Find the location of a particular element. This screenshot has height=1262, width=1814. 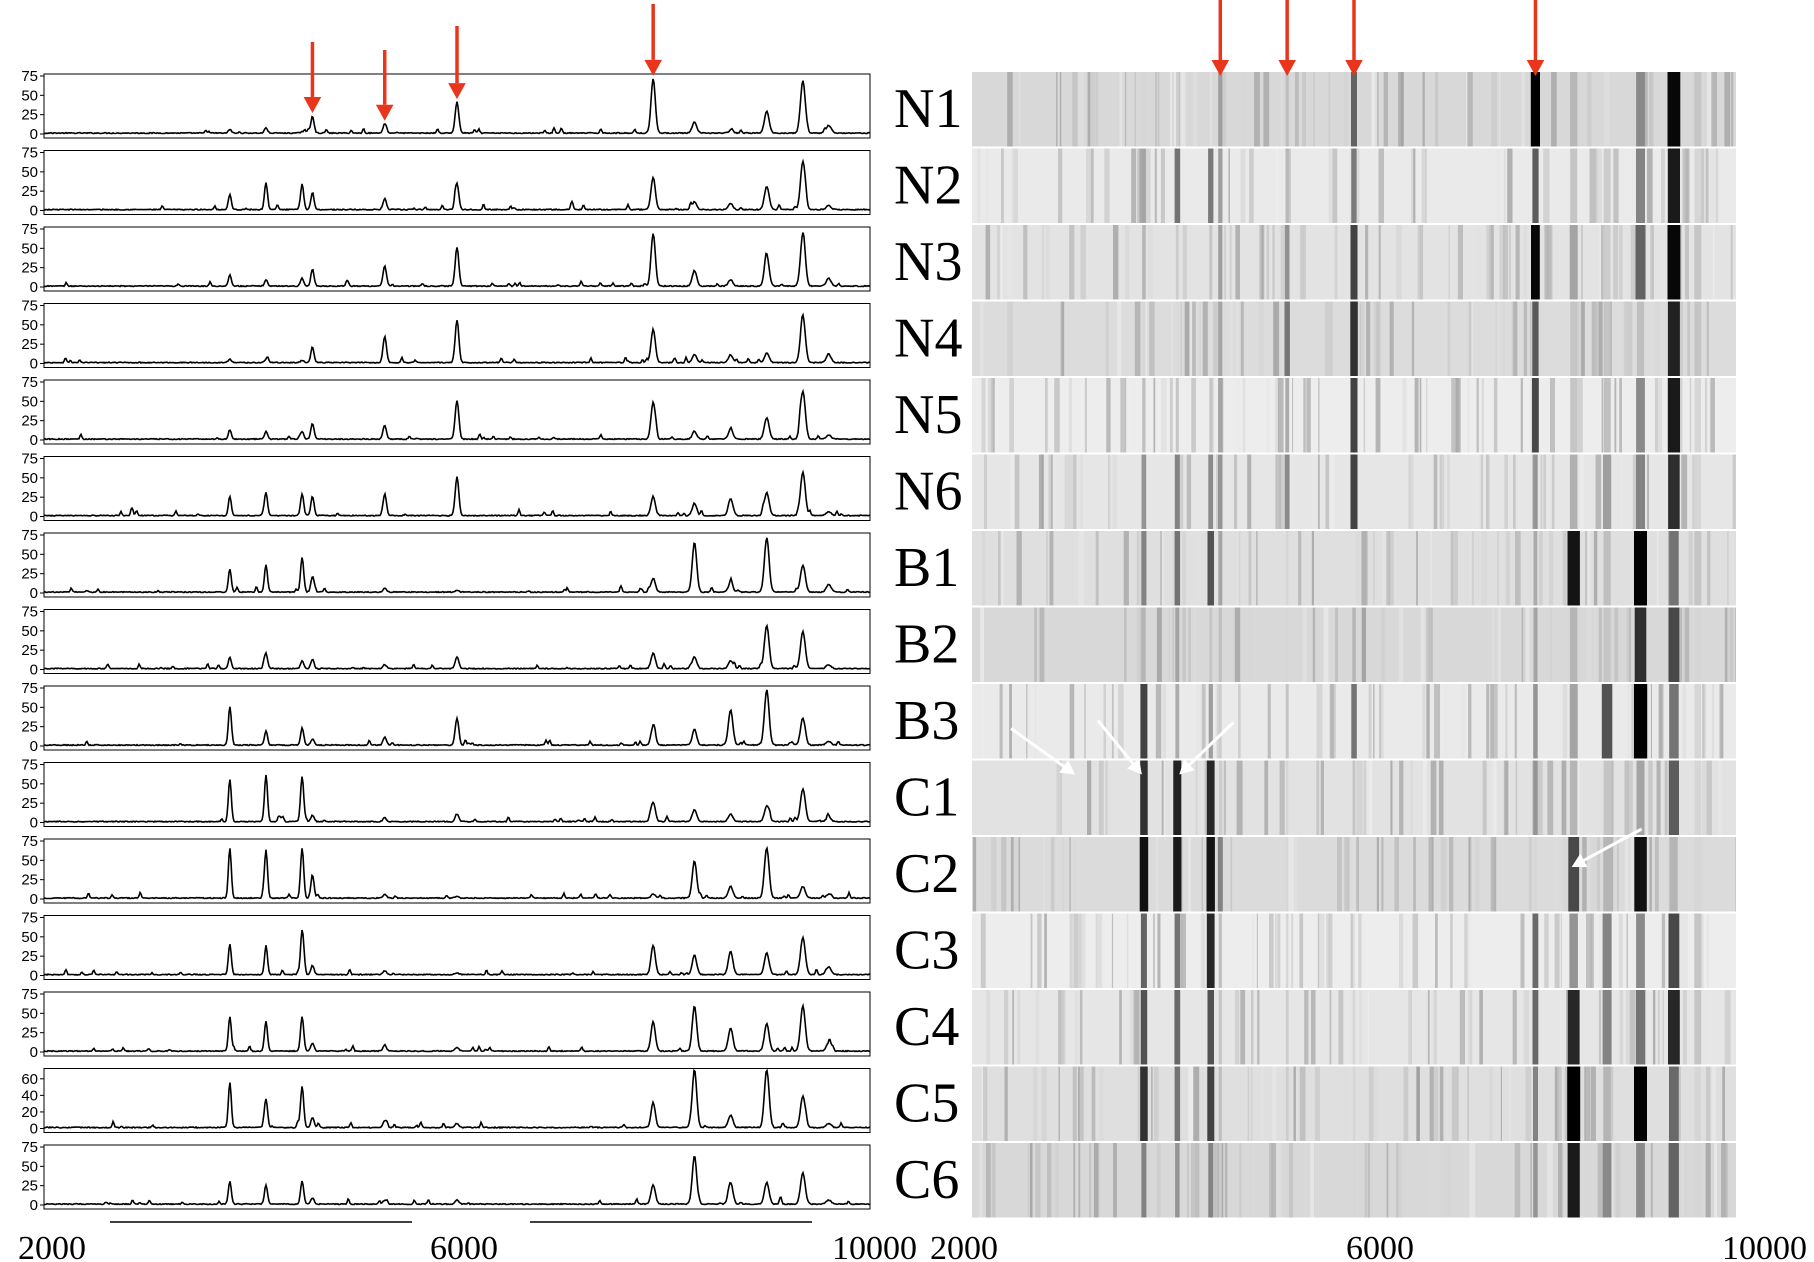

gel-row-C2 is located at coordinates (1354, 874).